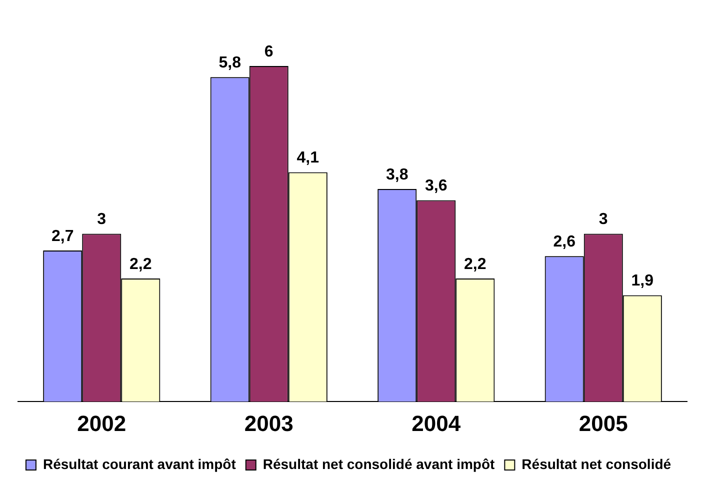 Image resolution: width=707 pixels, height=486 pixels. What do you see at coordinates (564, 242) in the screenshot?
I see `data-label: 2,6` at bounding box center [564, 242].